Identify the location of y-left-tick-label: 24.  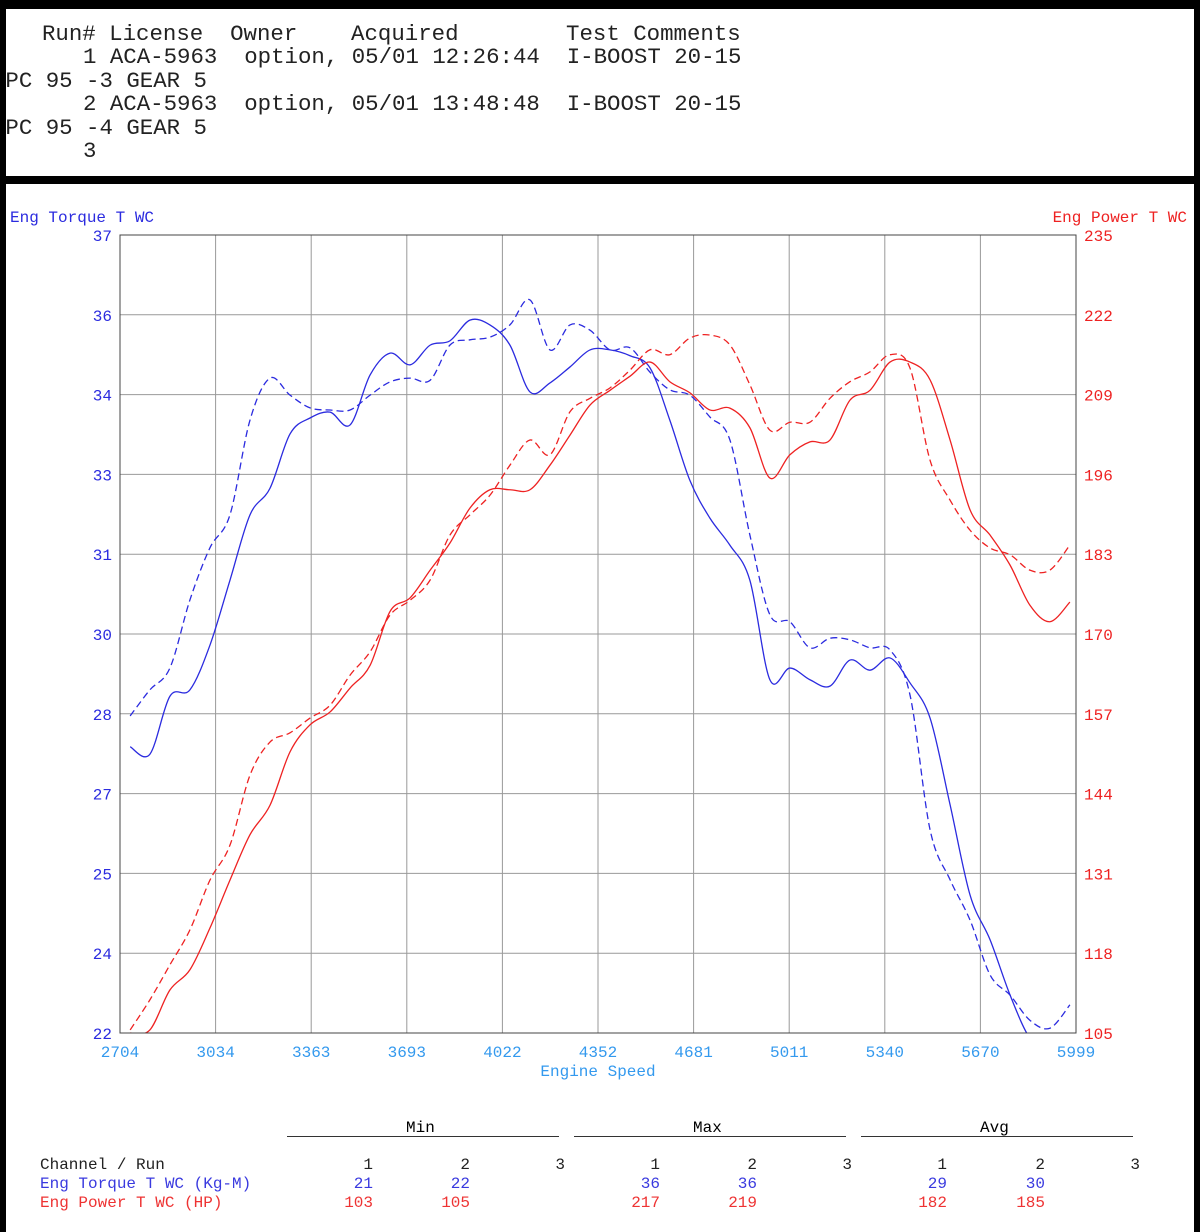
(102, 955).